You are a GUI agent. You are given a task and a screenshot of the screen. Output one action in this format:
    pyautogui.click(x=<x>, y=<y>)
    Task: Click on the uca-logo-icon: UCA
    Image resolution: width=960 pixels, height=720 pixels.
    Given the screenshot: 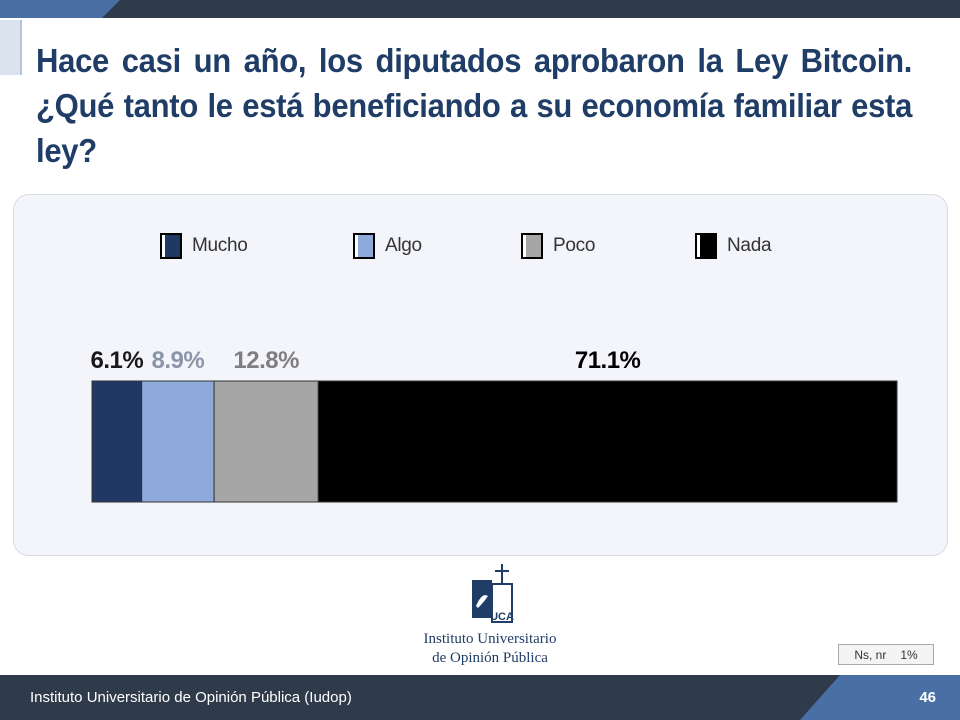 What is the action you would take?
    pyautogui.click(x=493, y=593)
    